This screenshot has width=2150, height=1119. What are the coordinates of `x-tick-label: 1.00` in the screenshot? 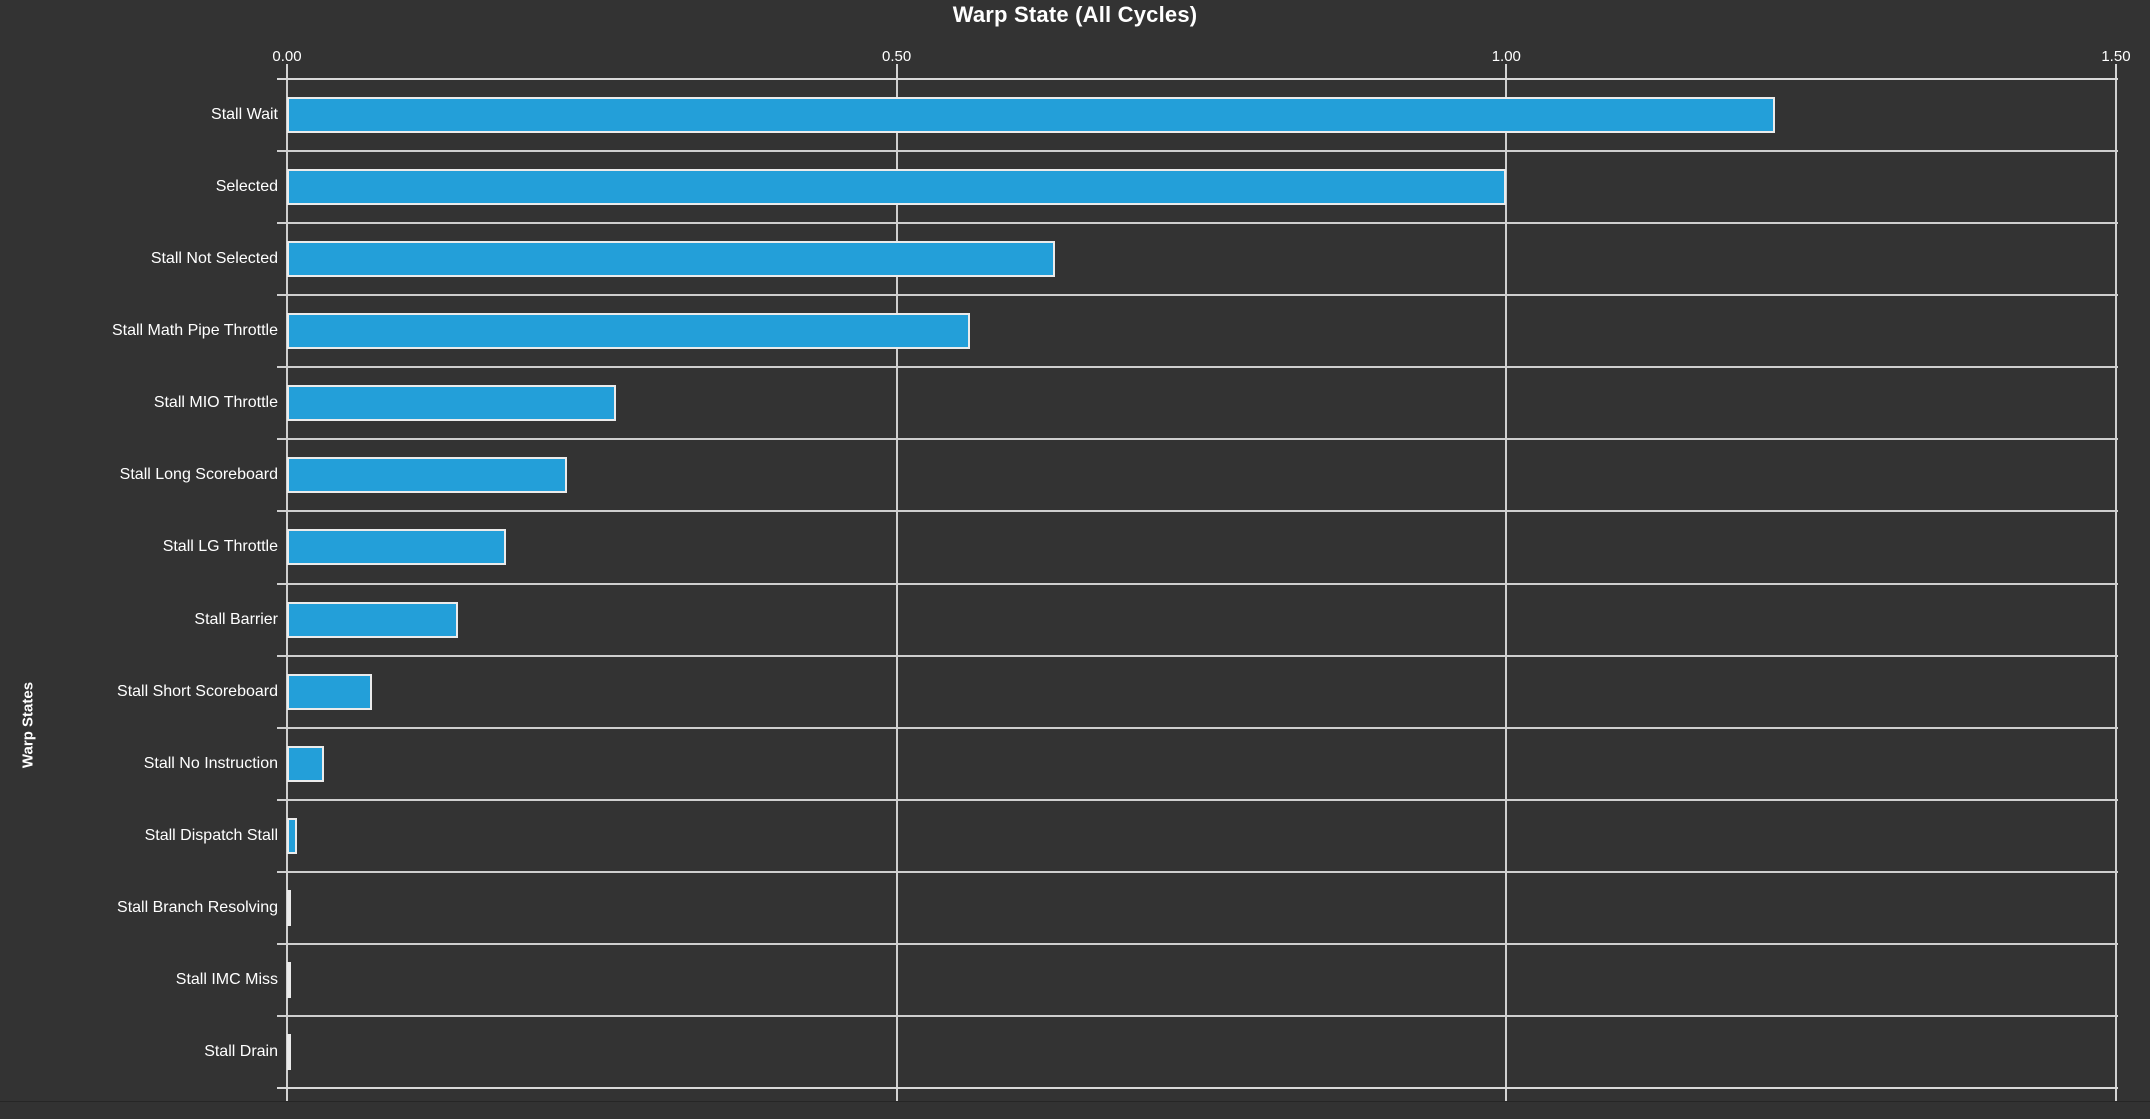 It's located at (1506, 56).